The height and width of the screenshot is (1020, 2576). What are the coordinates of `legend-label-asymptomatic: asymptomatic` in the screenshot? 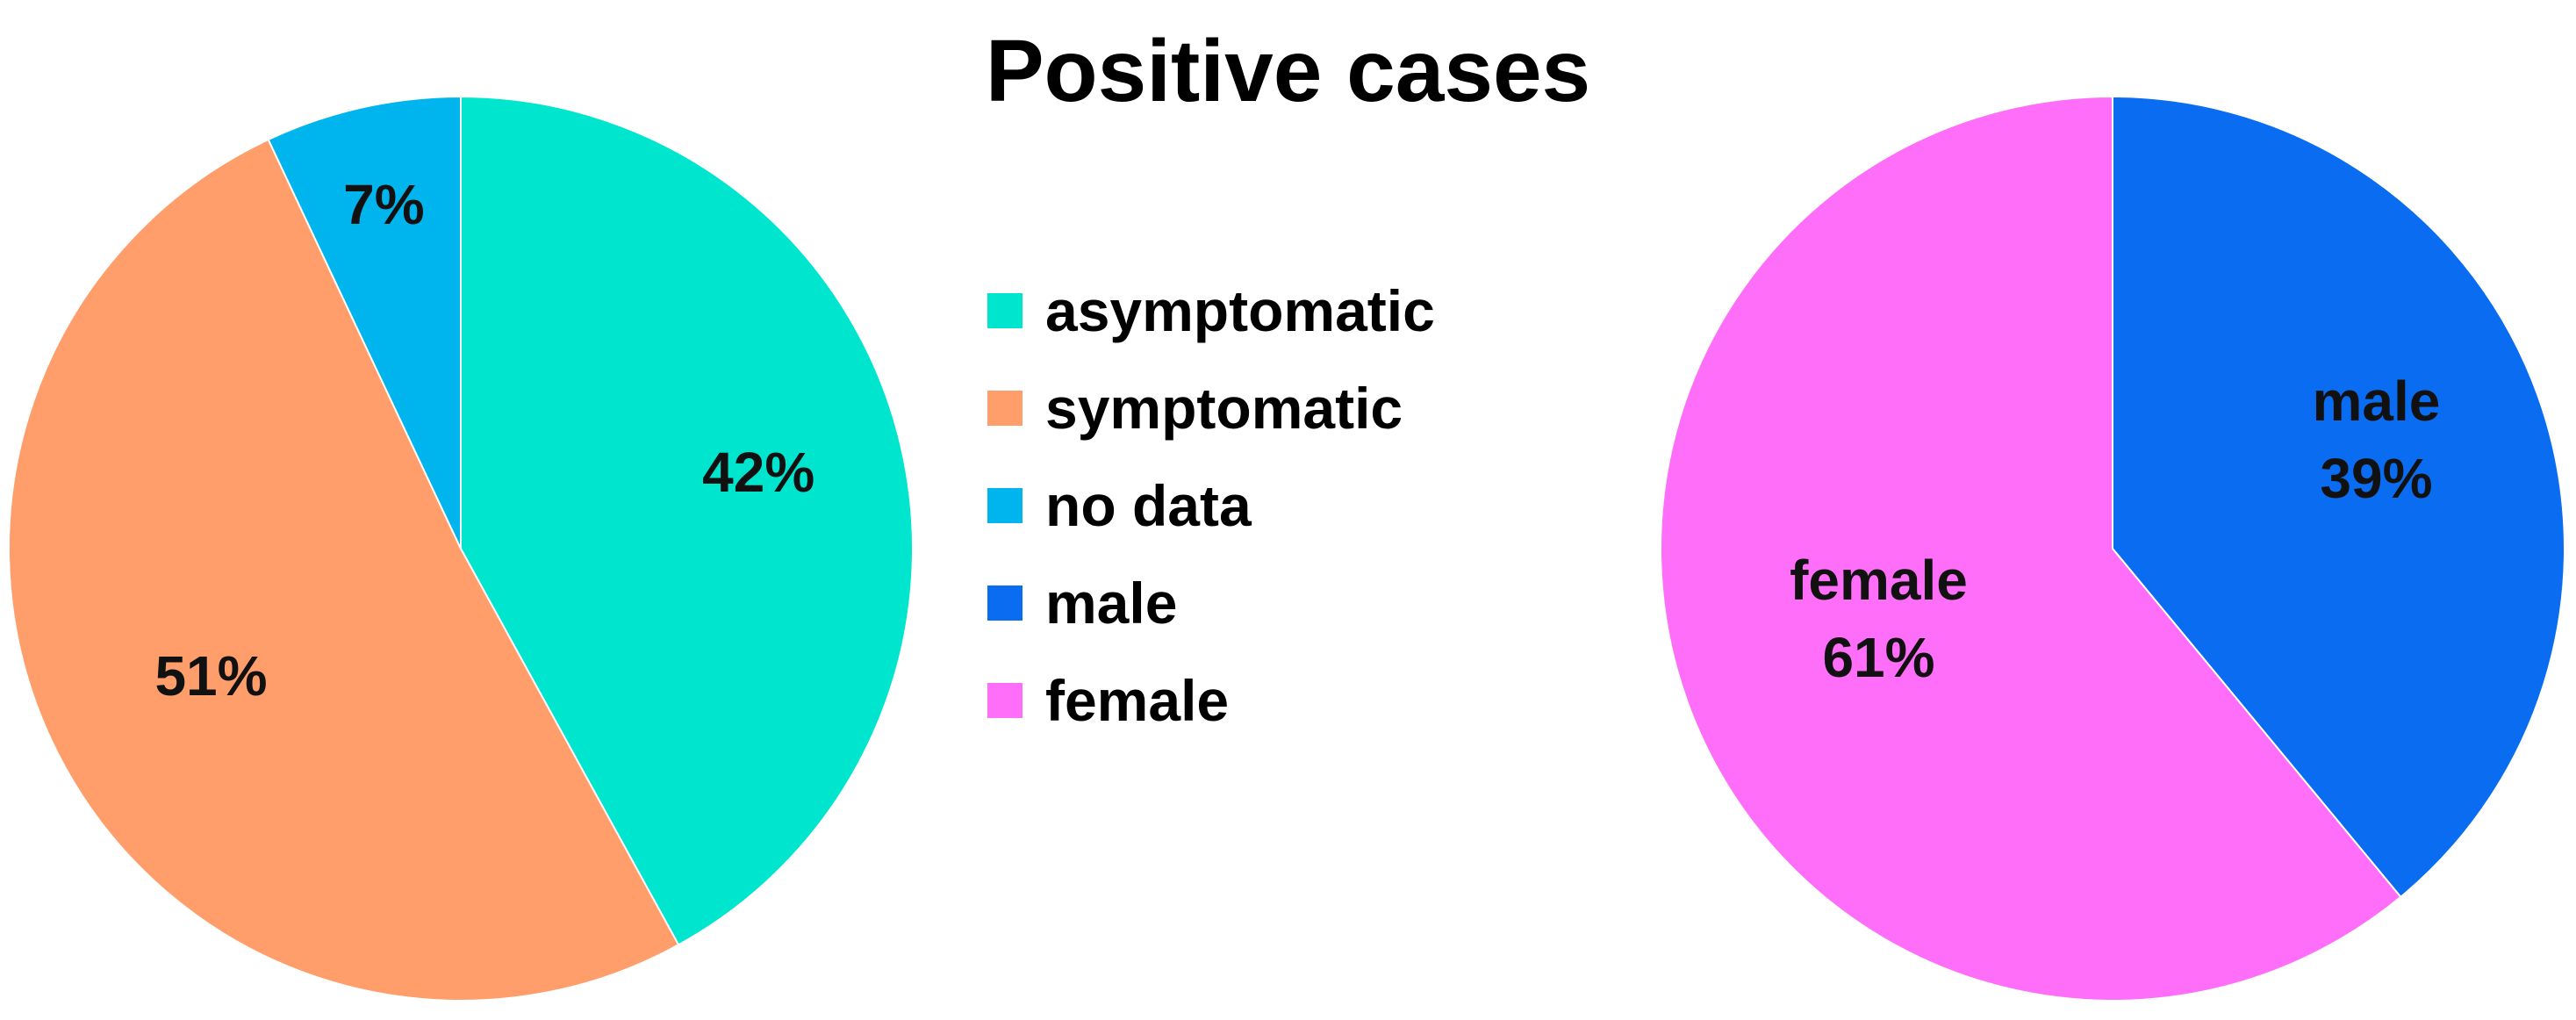 It's located at (1240, 310).